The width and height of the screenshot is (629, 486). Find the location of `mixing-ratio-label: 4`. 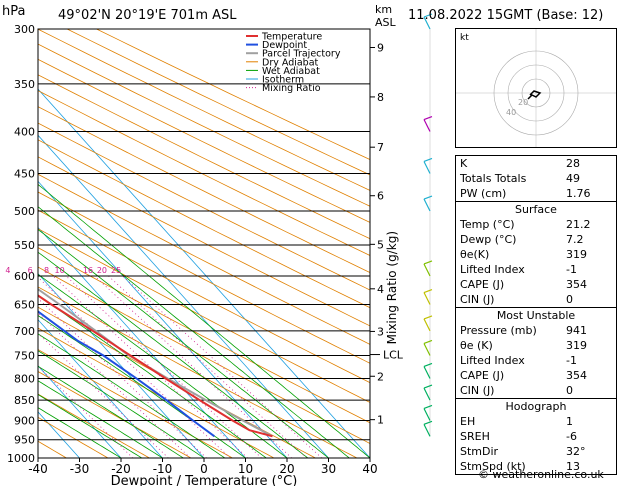

mixing-ratio-label: 4 is located at coordinates (7, 270).